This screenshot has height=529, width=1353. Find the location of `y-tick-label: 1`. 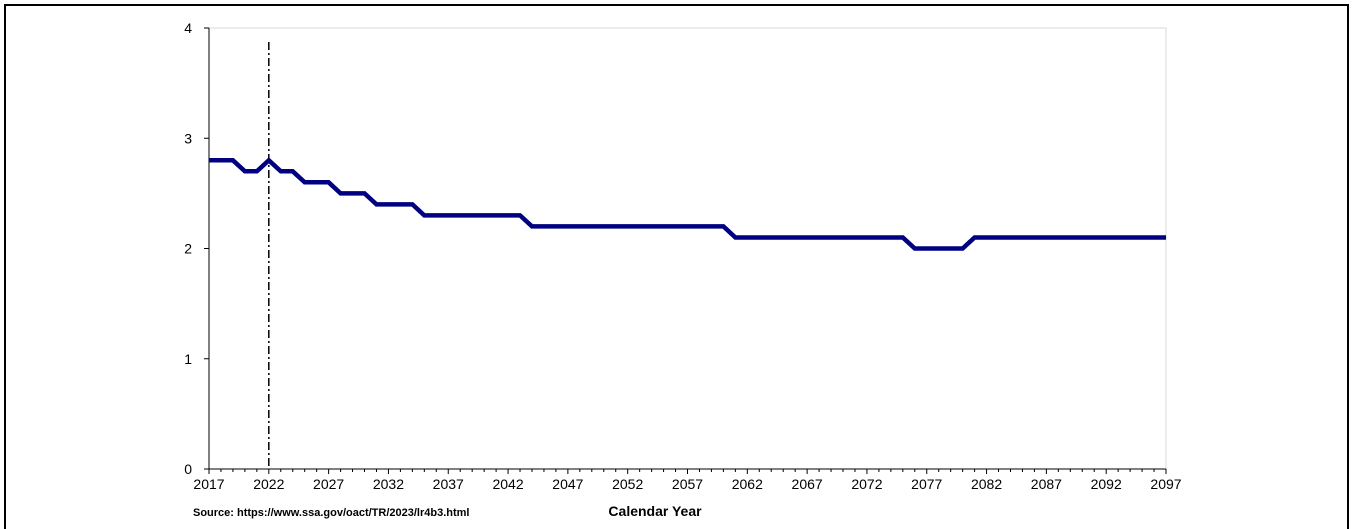

y-tick-label: 1 is located at coordinates (188, 359).